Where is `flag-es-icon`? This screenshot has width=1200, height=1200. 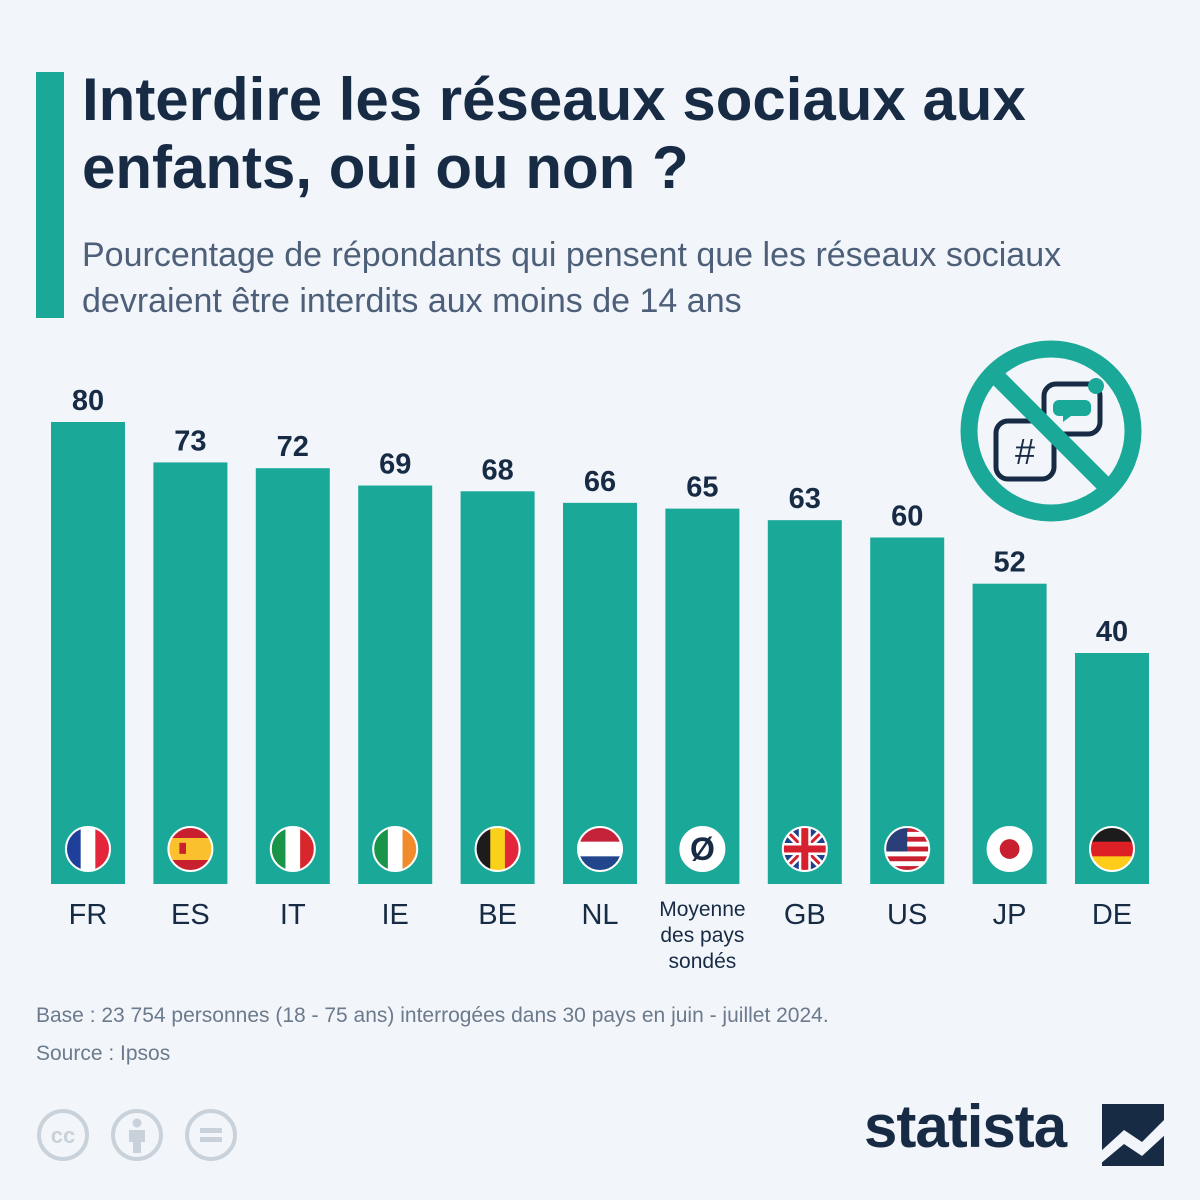
flag-es-icon is located at coordinates (190, 849).